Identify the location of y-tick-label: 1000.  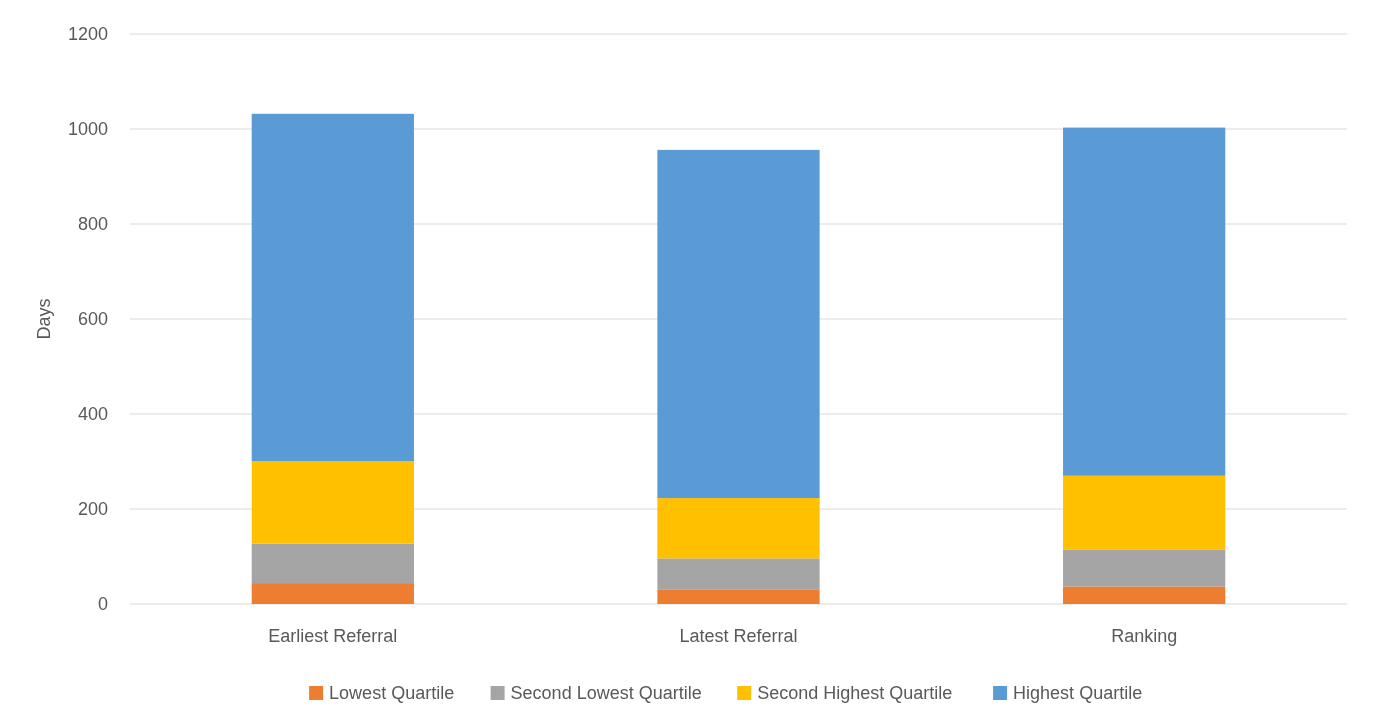
(87, 129).